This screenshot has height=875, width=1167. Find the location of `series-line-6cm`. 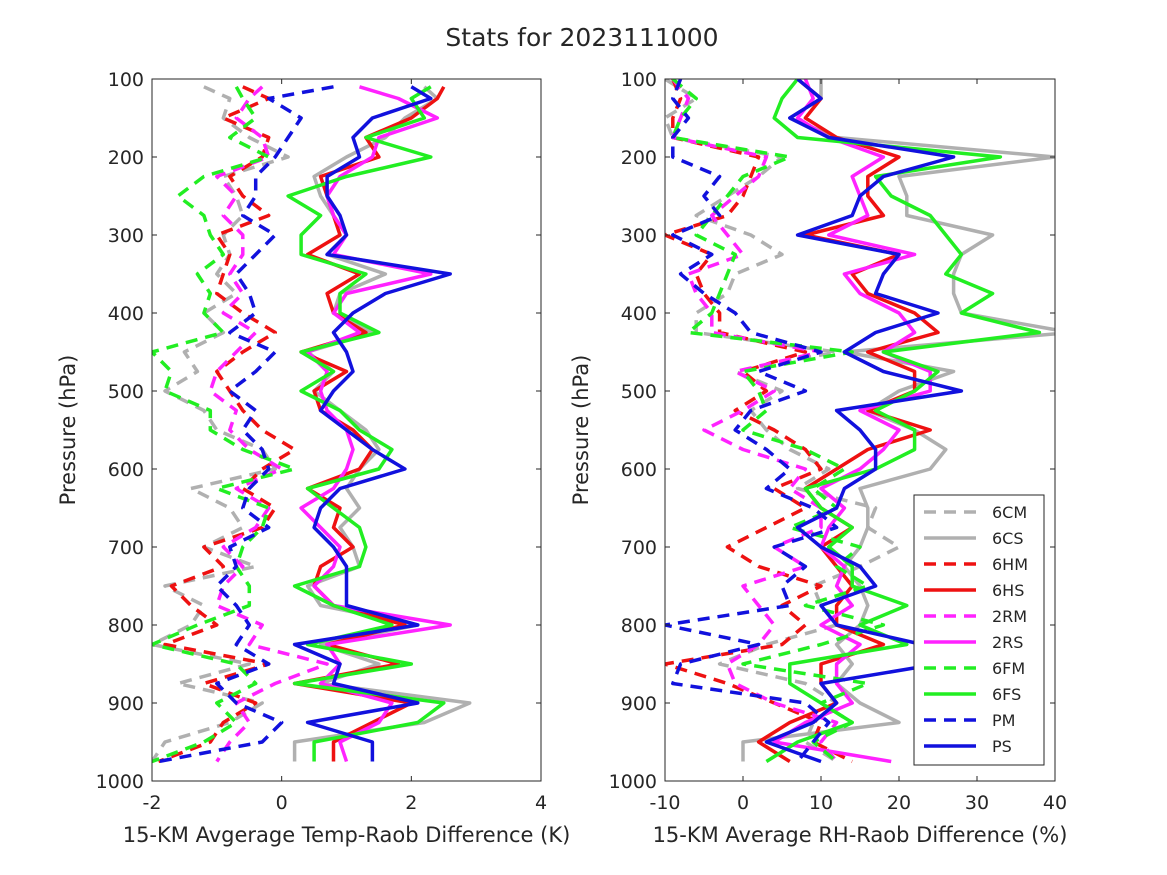

series-line-6cm is located at coordinates (221, 424).